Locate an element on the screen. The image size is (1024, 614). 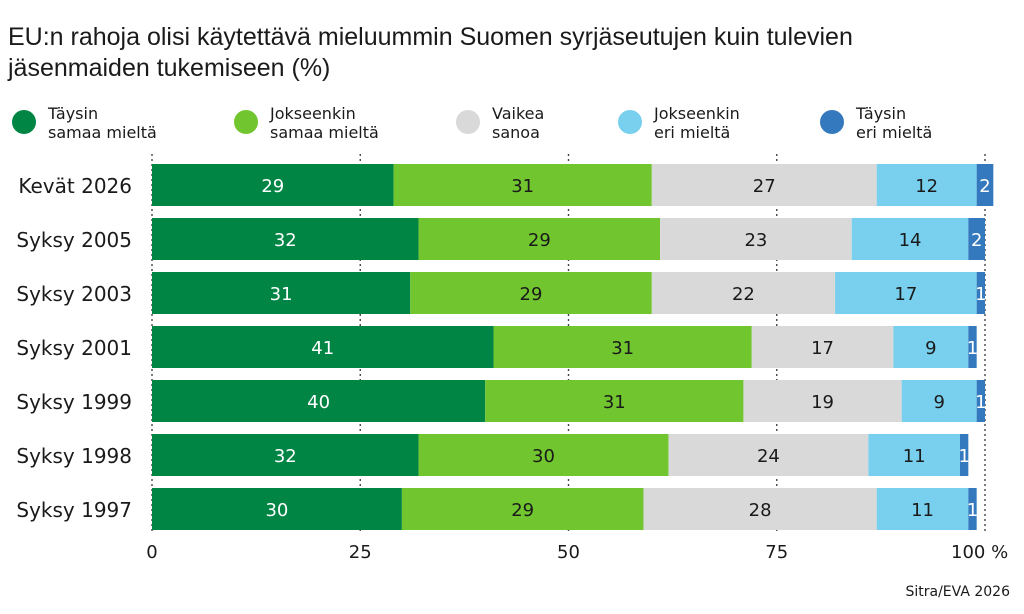
legend-label-jokseenkin-eri: Jokseenkin eri mieltä is located at coordinates (697, 123).